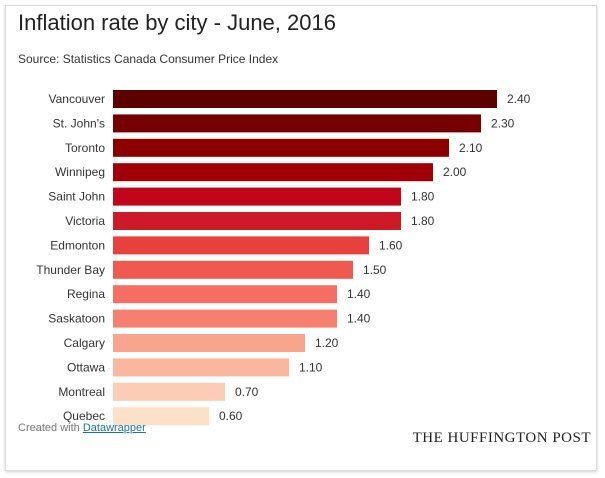 This screenshot has width=605, height=478. What do you see at coordinates (84, 343) in the screenshot?
I see `category-label-calgary: Calgary` at bounding box center [84, 343].